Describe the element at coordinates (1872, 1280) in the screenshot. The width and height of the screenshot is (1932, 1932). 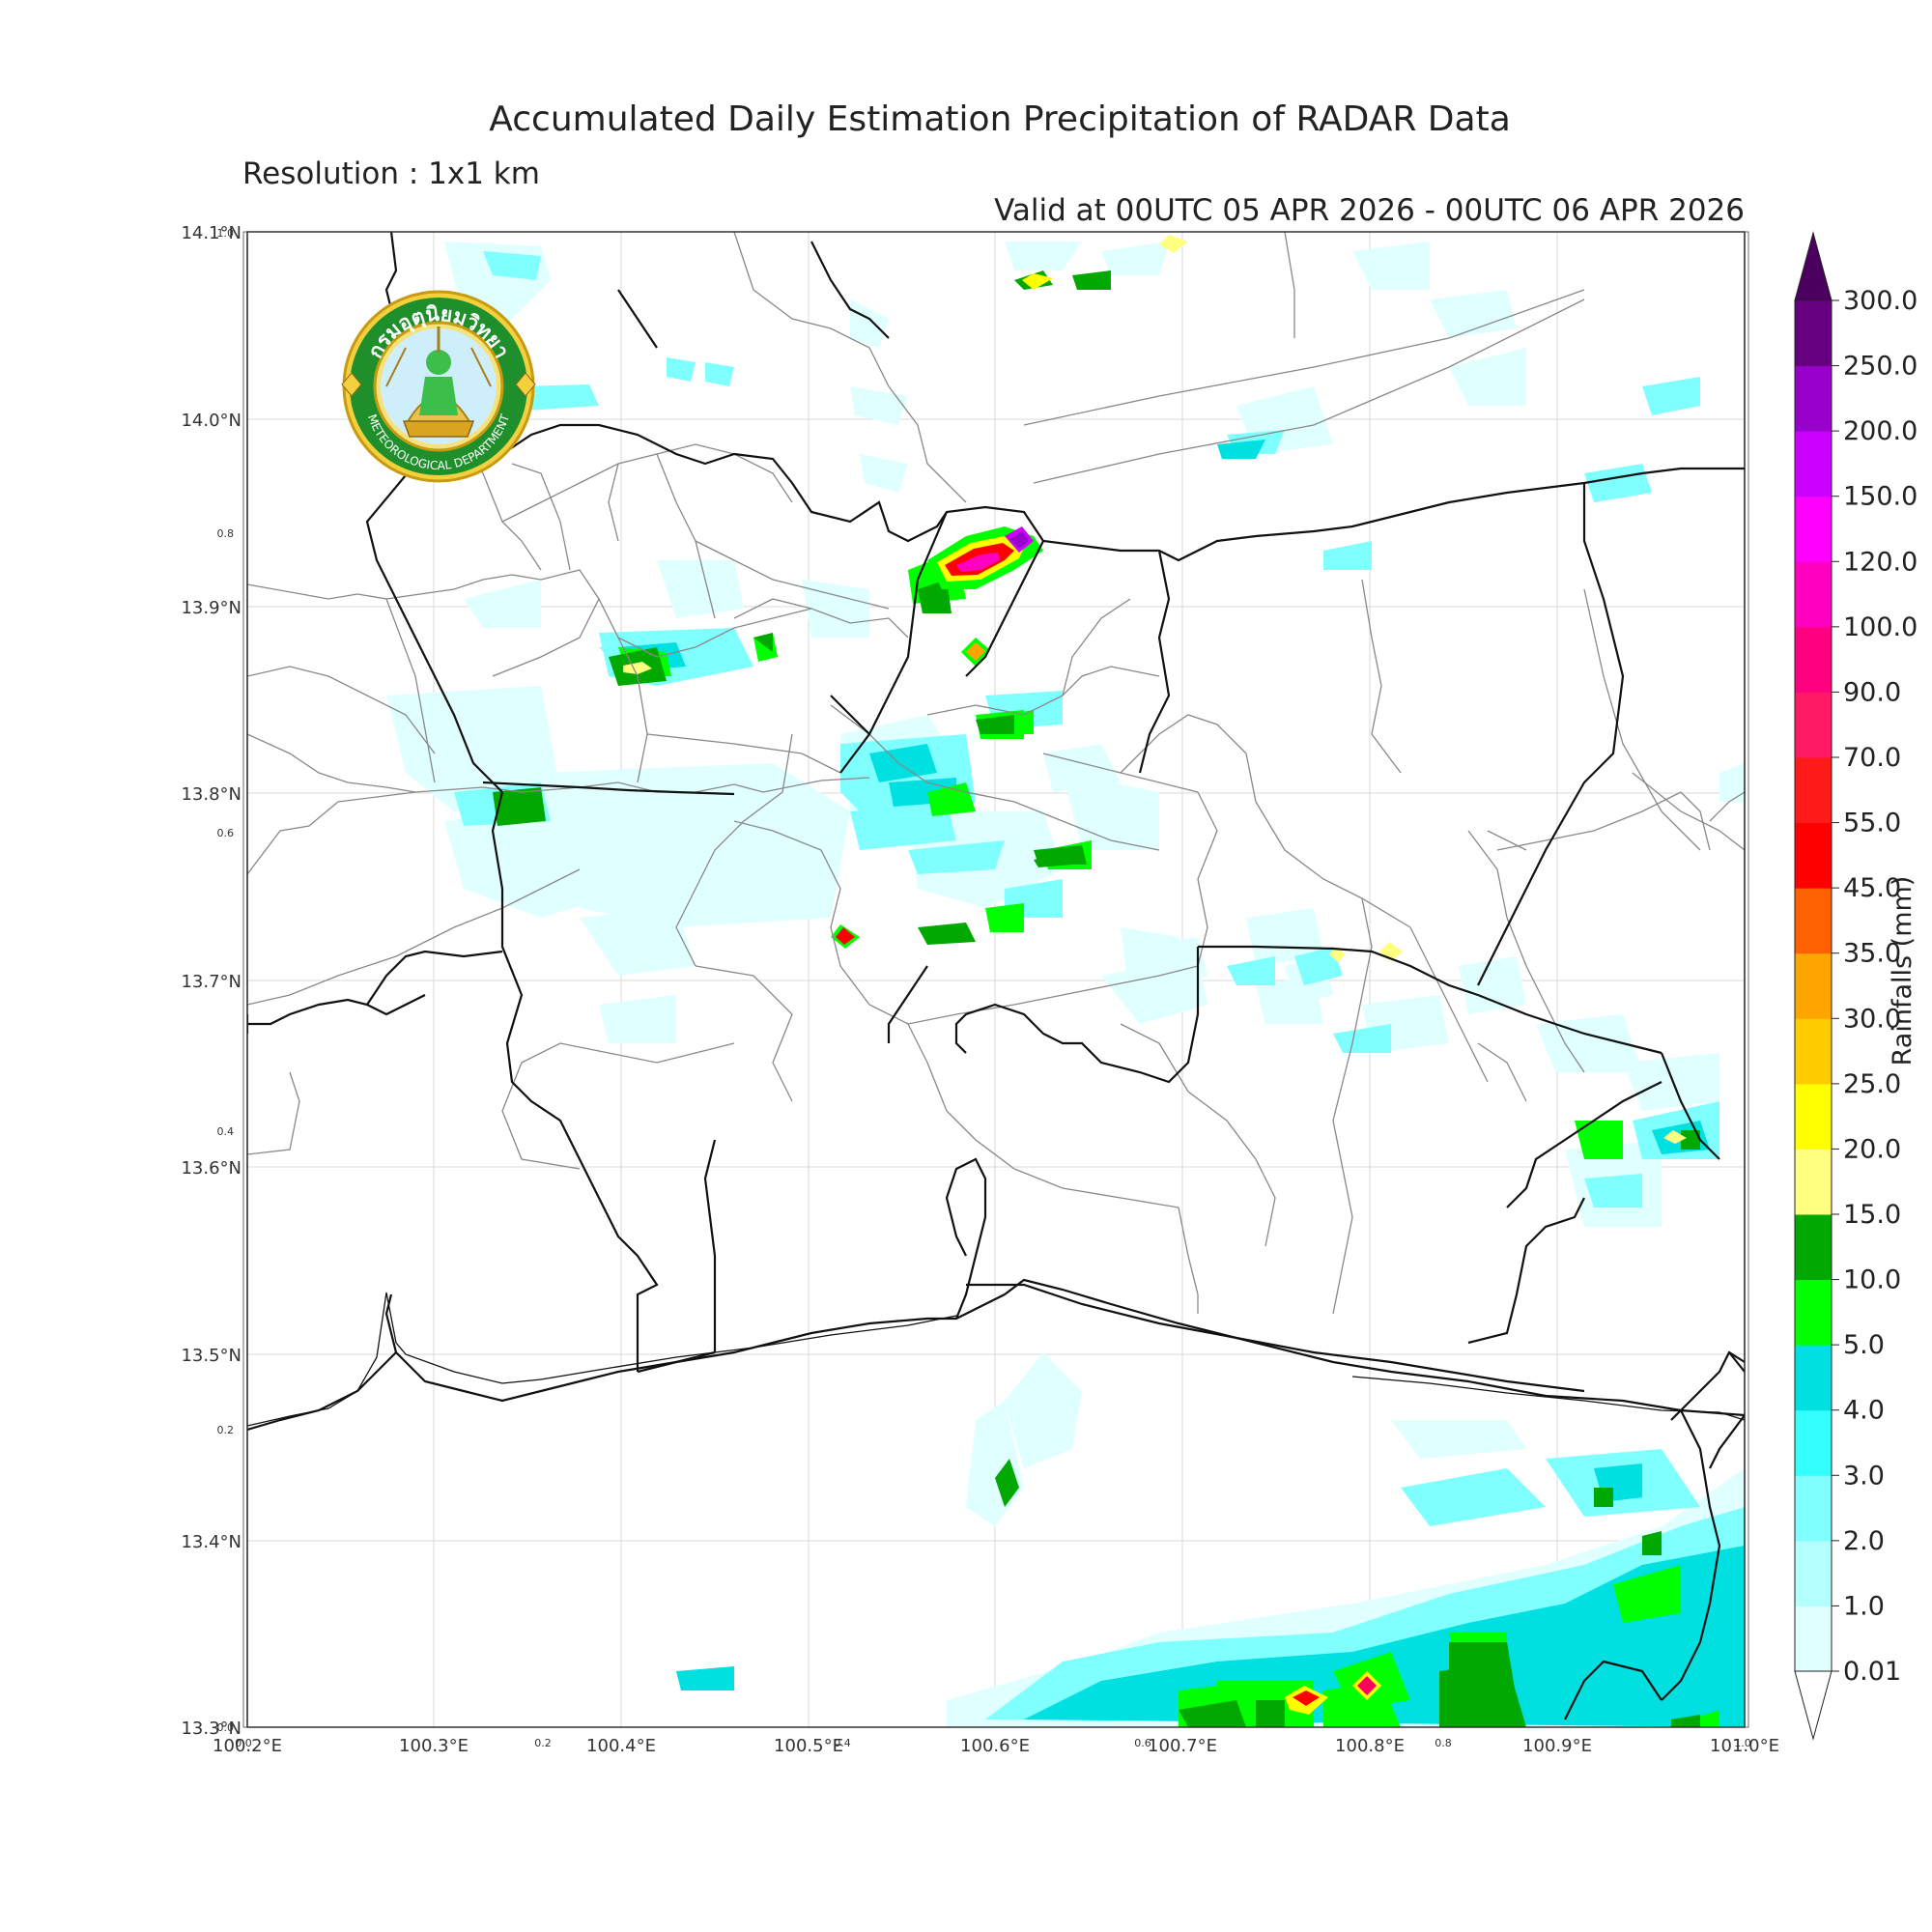
I see `colorbar-tick-label: 10.0` at that location.